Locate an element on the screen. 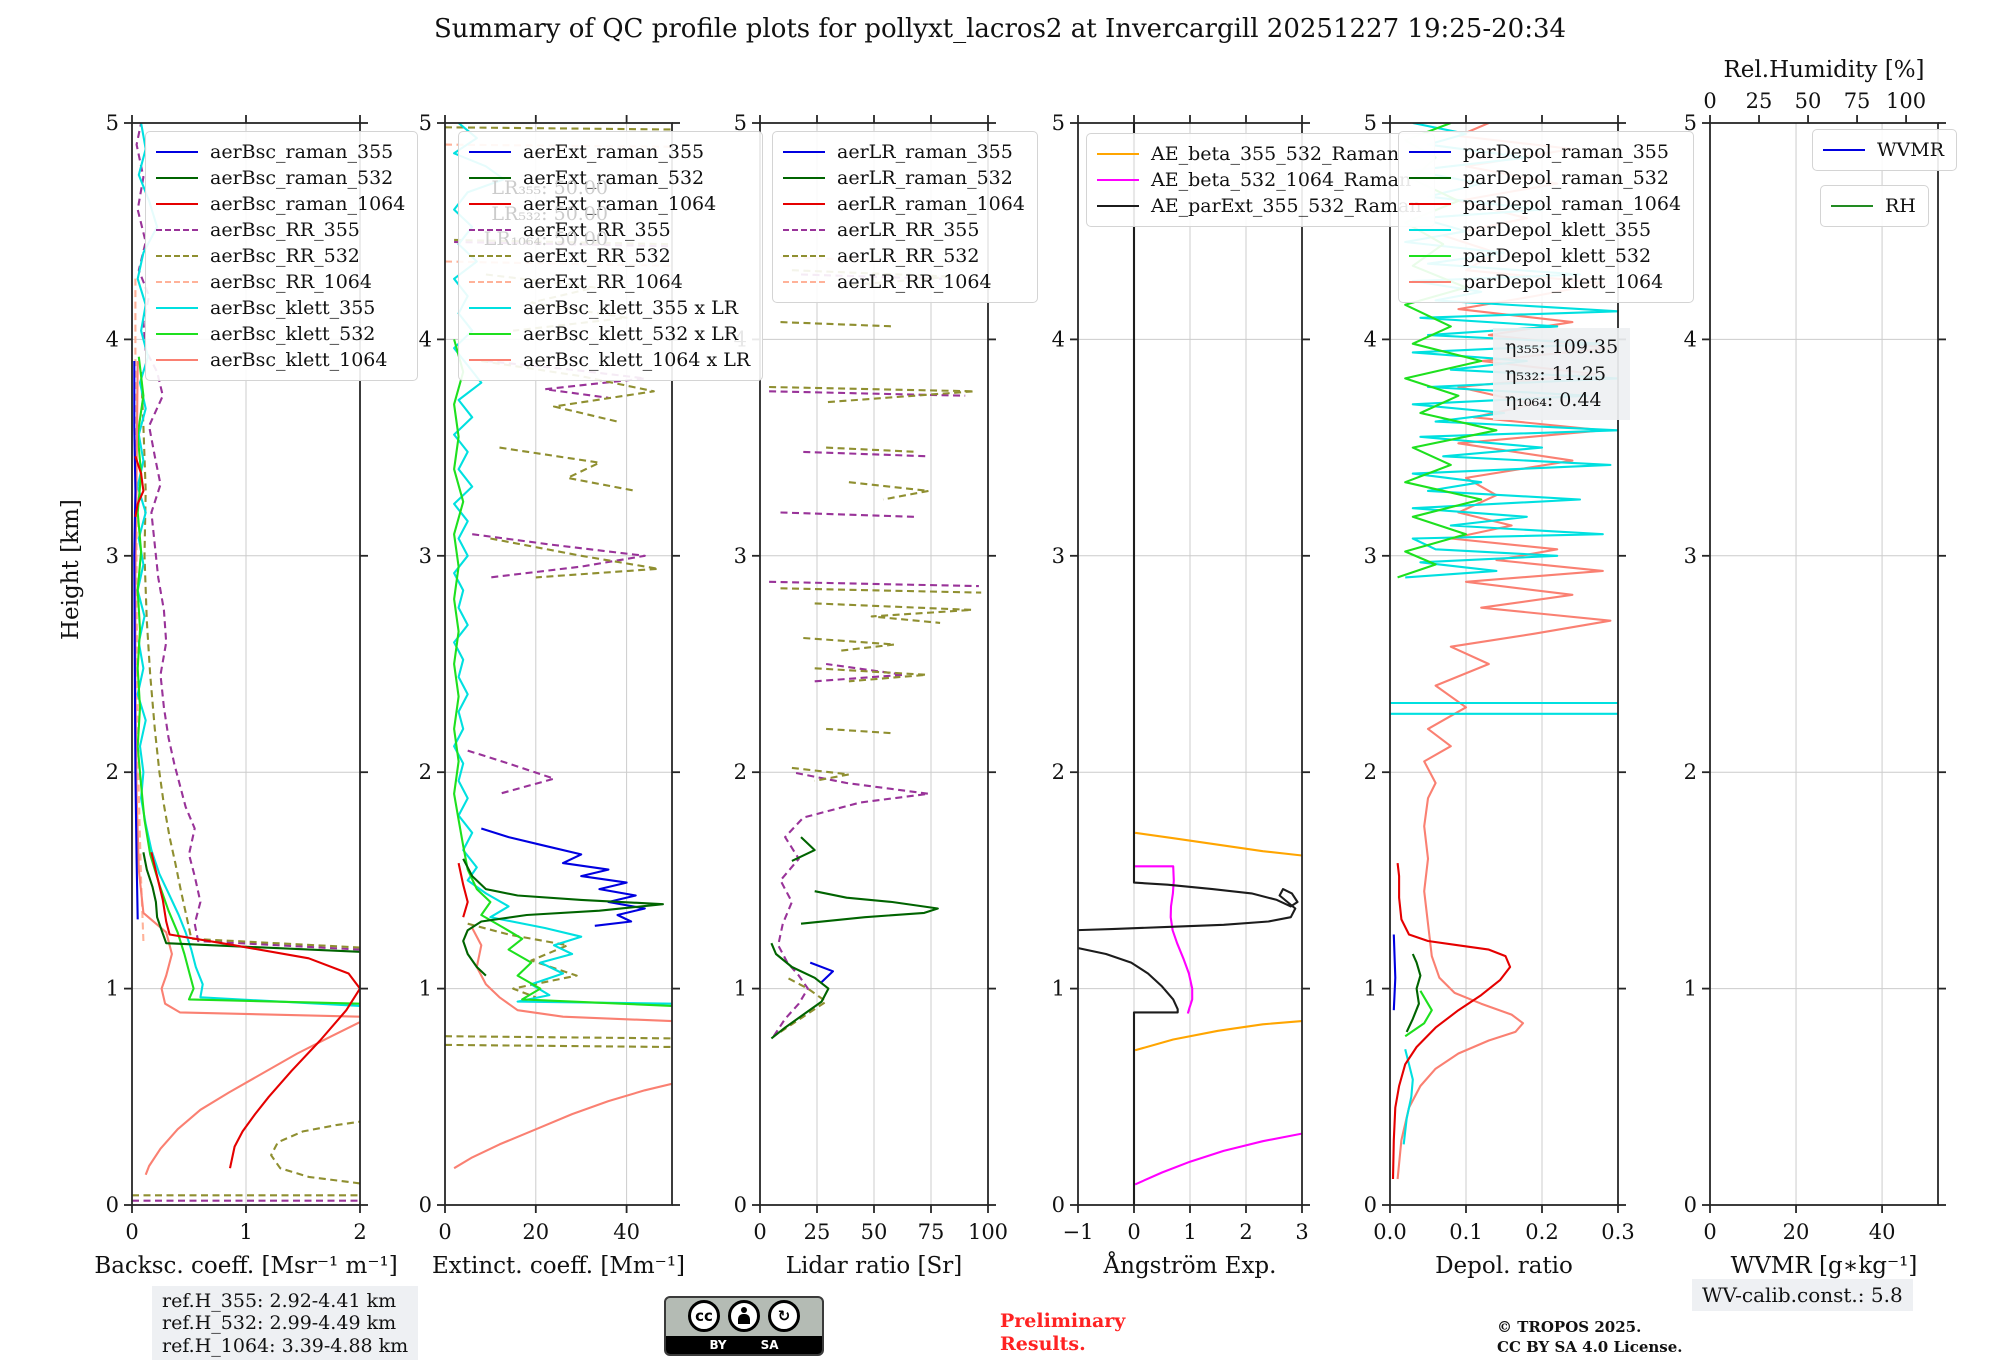 This screenshot has height=1360, width=2000. legend-item: aerBsc_raman_355 is located at coordinates (280, 152).